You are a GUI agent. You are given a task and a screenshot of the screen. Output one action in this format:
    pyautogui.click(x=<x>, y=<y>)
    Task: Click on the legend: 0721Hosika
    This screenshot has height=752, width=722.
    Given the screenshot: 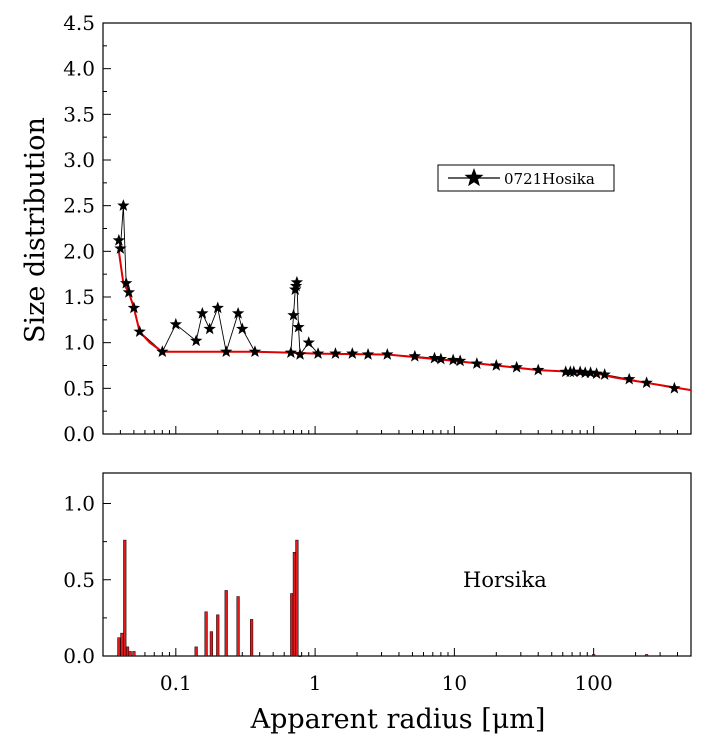 What is the action you would take?
    pyautogui.click(x=526, y=178)
    